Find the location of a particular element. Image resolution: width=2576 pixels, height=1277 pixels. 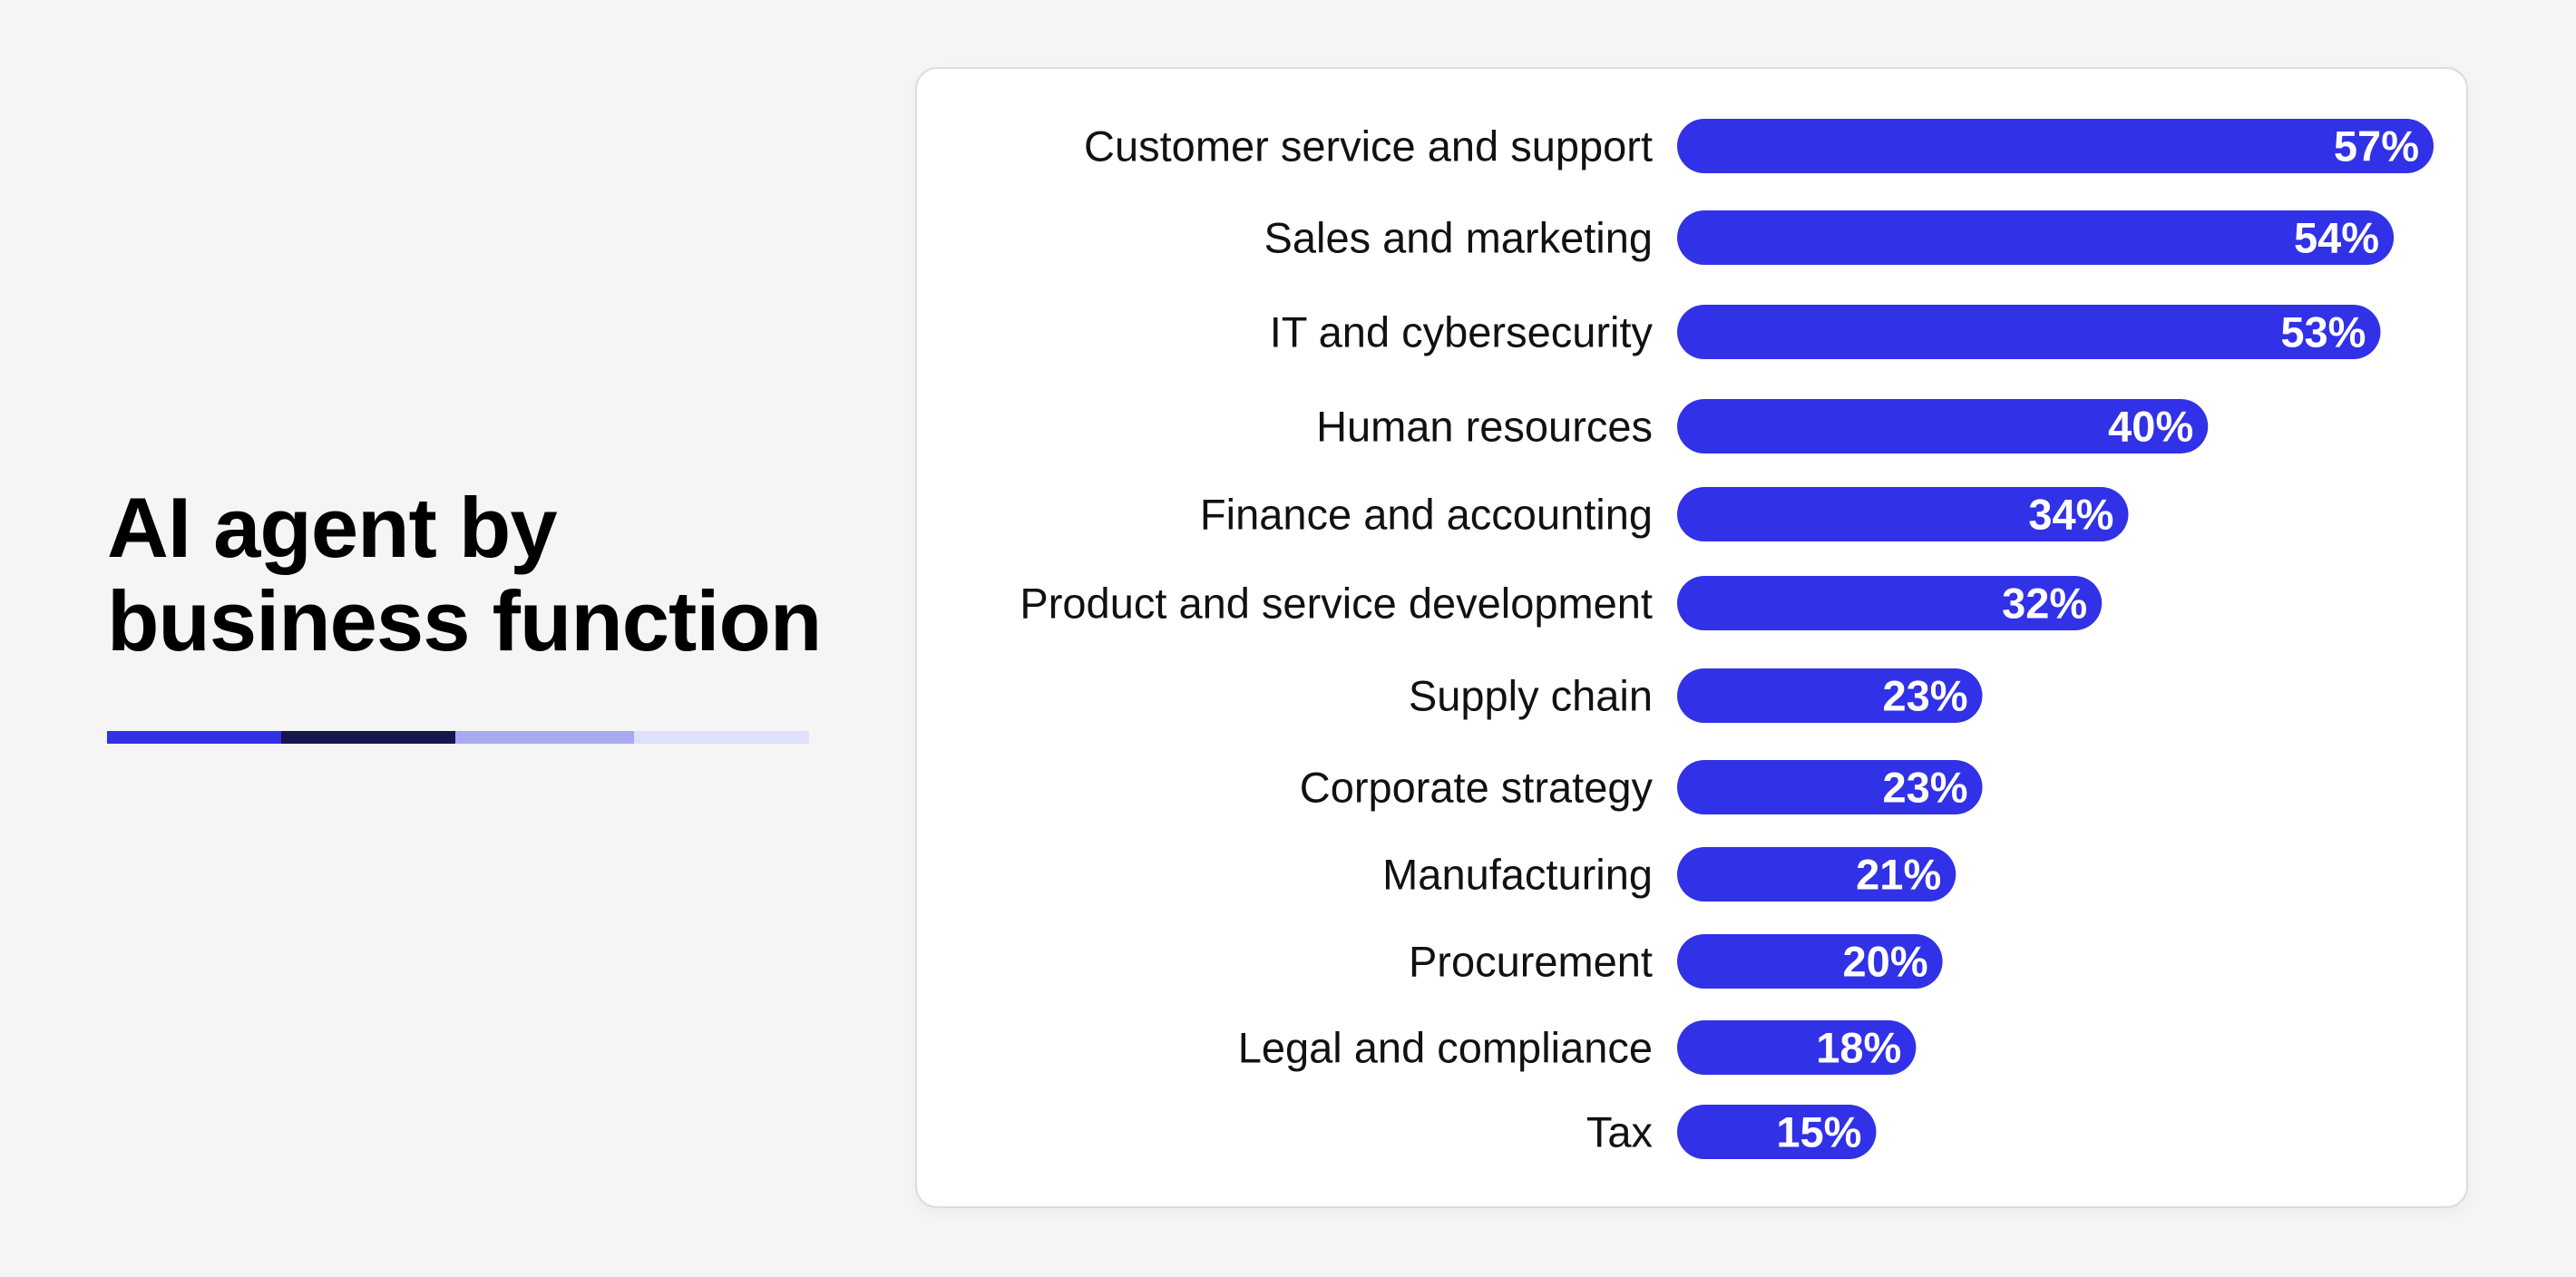

value-label: 34% is located at coordinates (2070, 515).